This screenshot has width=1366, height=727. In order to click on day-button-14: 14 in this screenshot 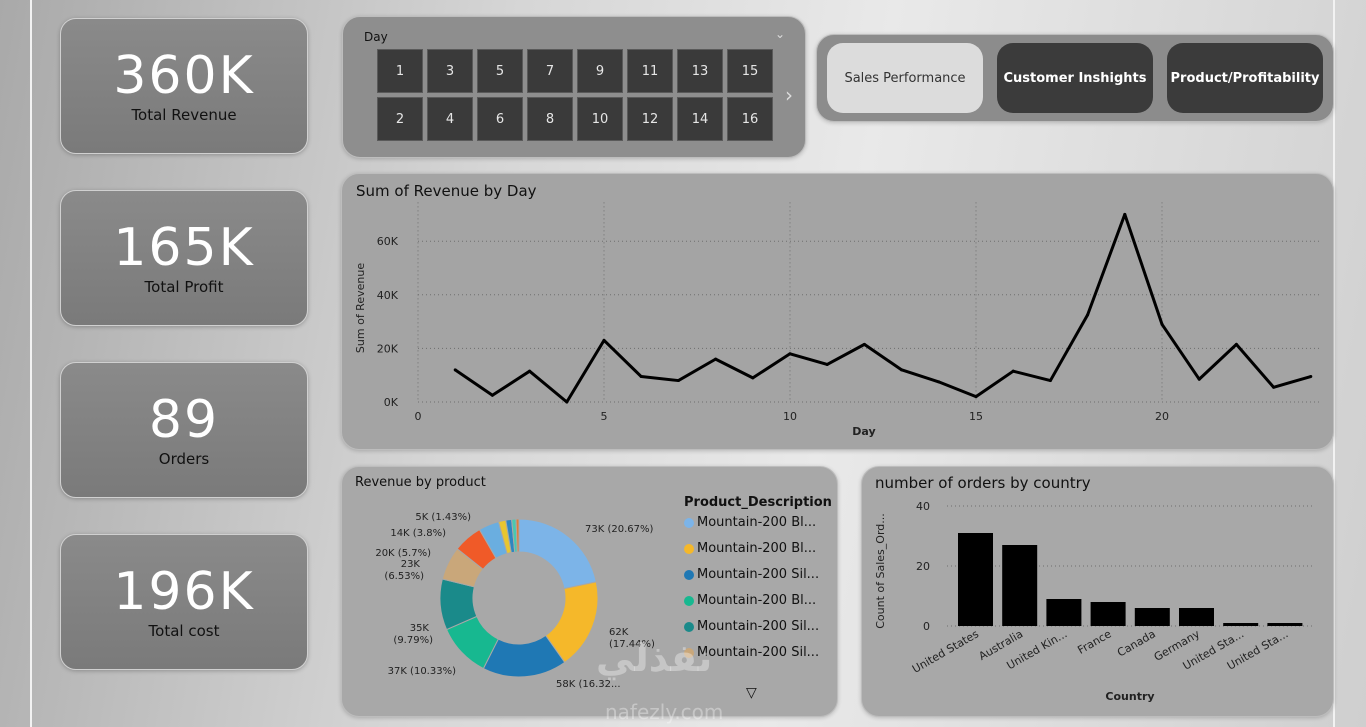, I will do `click(700, 119)`.